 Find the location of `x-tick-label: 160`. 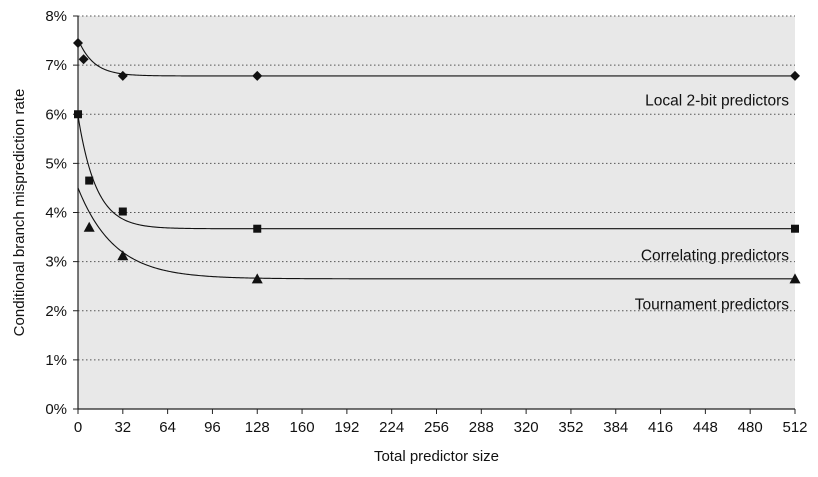

x-tick-label: 160 is located at coordinates (302, 427).